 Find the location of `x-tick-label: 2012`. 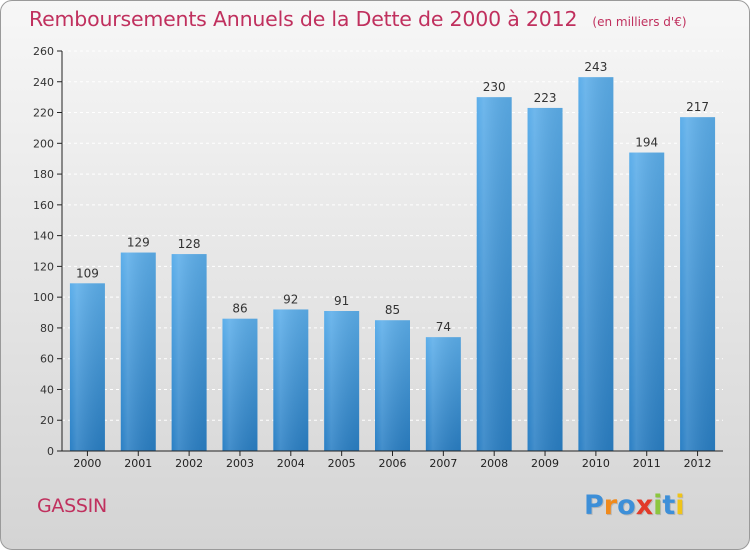

x-tick-label: 2012 is located at coordinates (698, 463).